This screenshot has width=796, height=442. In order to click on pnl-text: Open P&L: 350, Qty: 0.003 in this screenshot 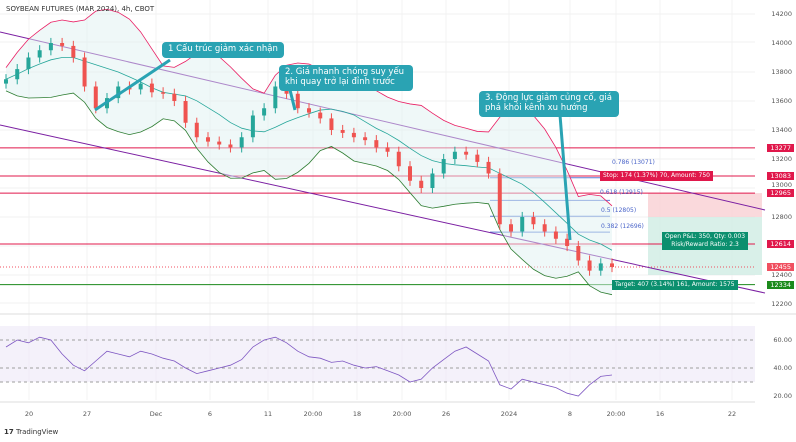, I will do `click(705, 236)`.